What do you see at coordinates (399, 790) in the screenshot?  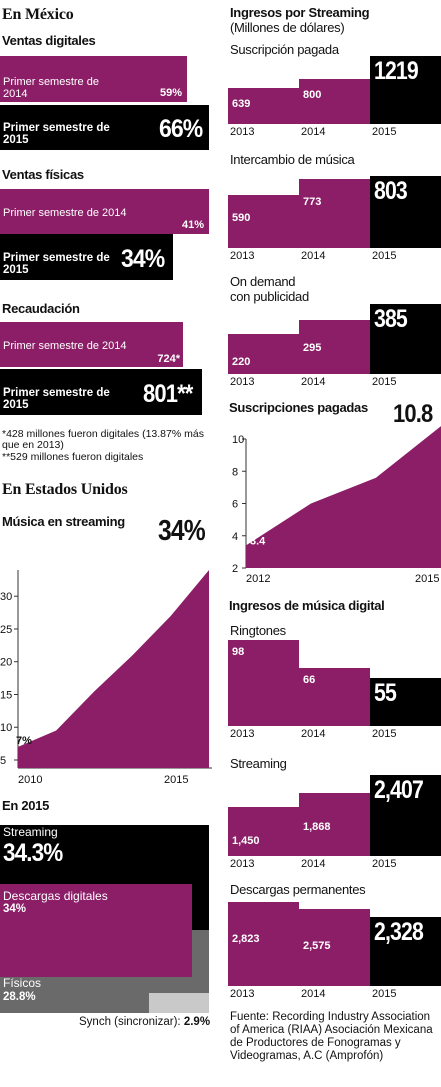 I see `bar-value-label: 2,407` at bounding box center [399, 790].